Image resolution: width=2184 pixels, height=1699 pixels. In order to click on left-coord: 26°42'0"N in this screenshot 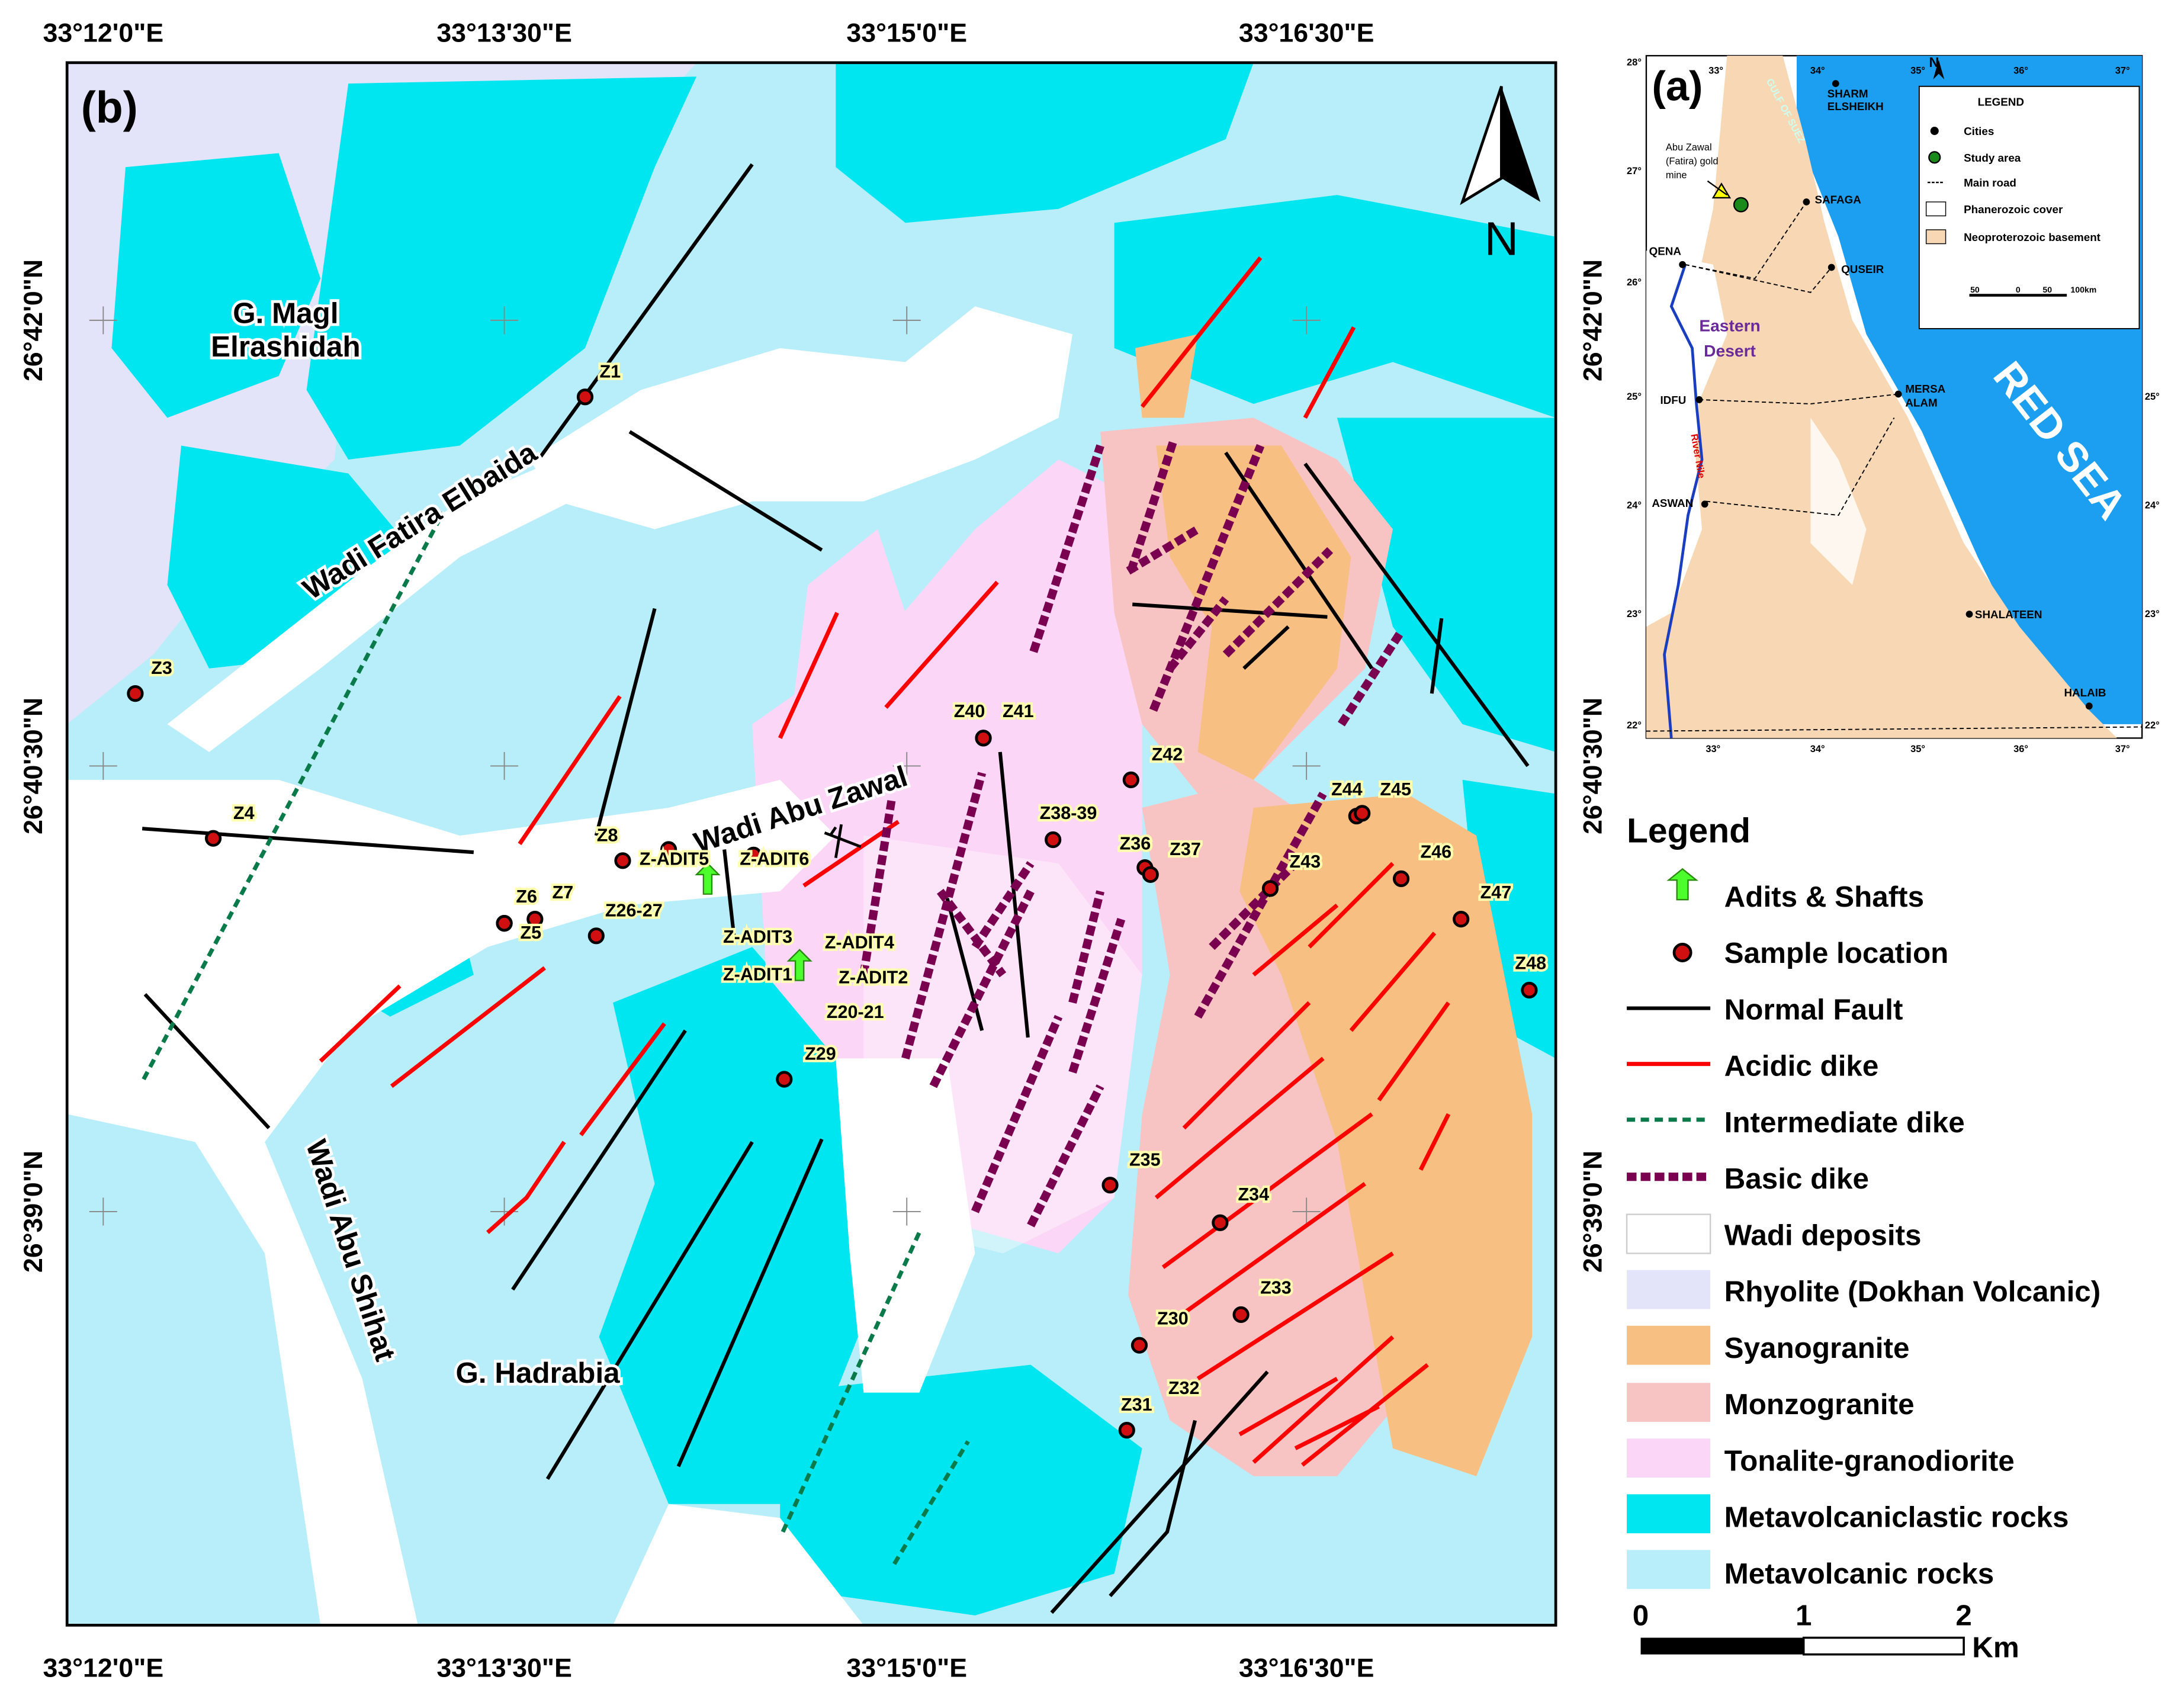, I will do `click(33, 320)`.